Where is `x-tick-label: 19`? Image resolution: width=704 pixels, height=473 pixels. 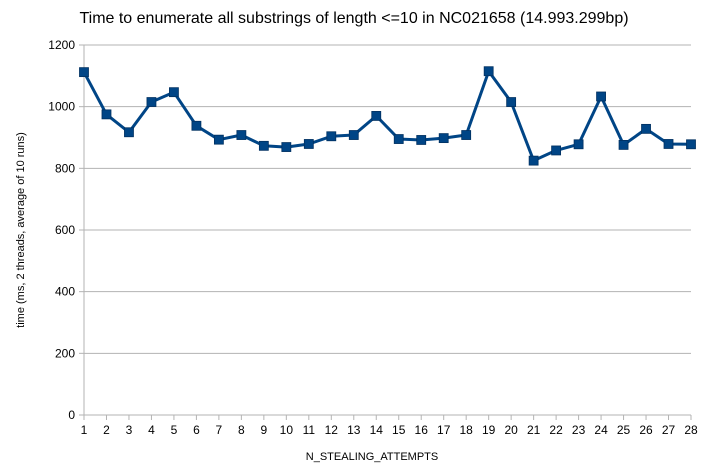
x-tick-label: 19 is located at coordinates (489, 430).